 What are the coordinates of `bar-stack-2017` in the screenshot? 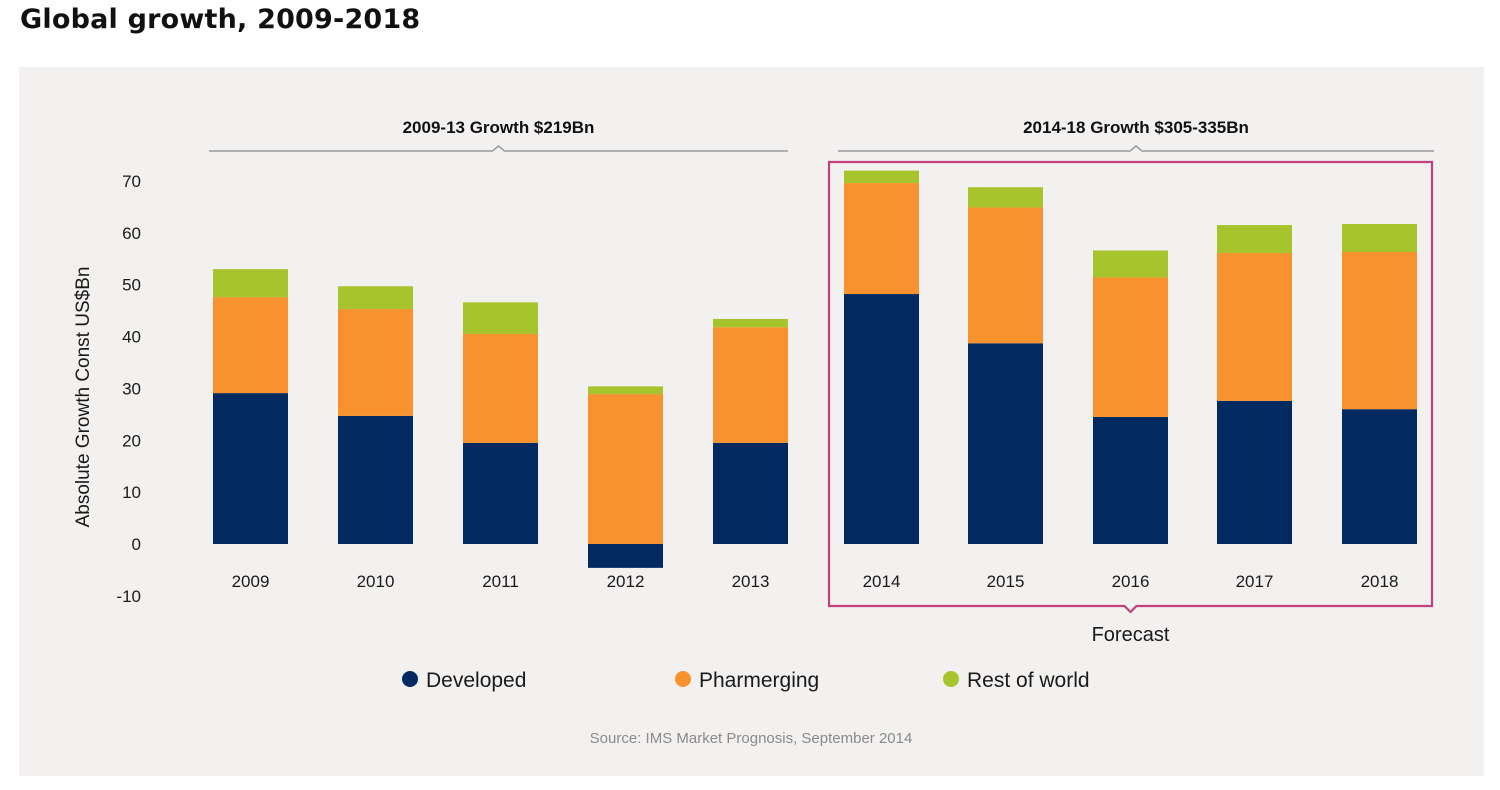 It's located at (1254, 384).